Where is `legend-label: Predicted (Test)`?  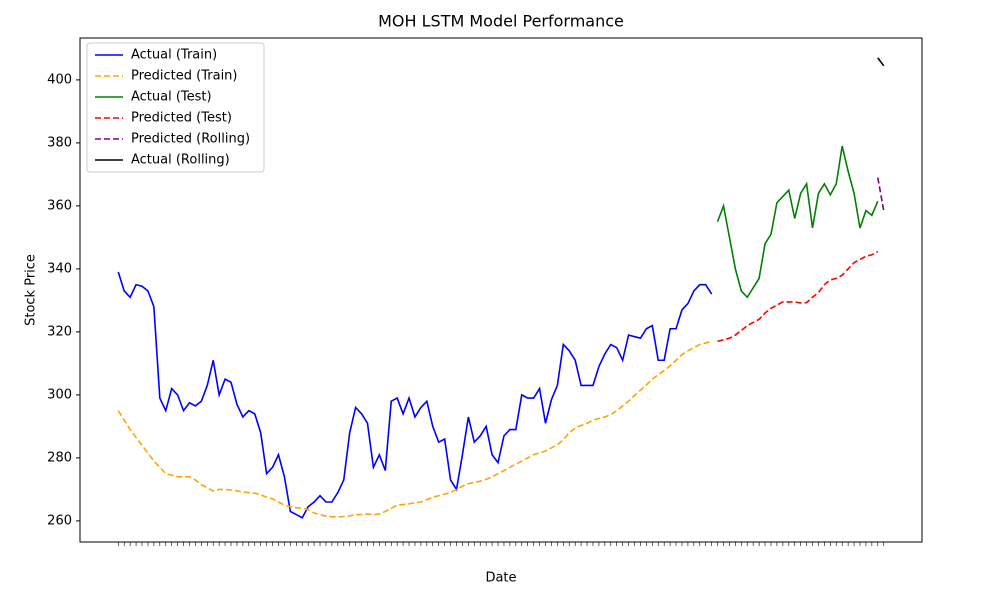
legend-label: Predicted (Test) is located at coordinates (181, 118).